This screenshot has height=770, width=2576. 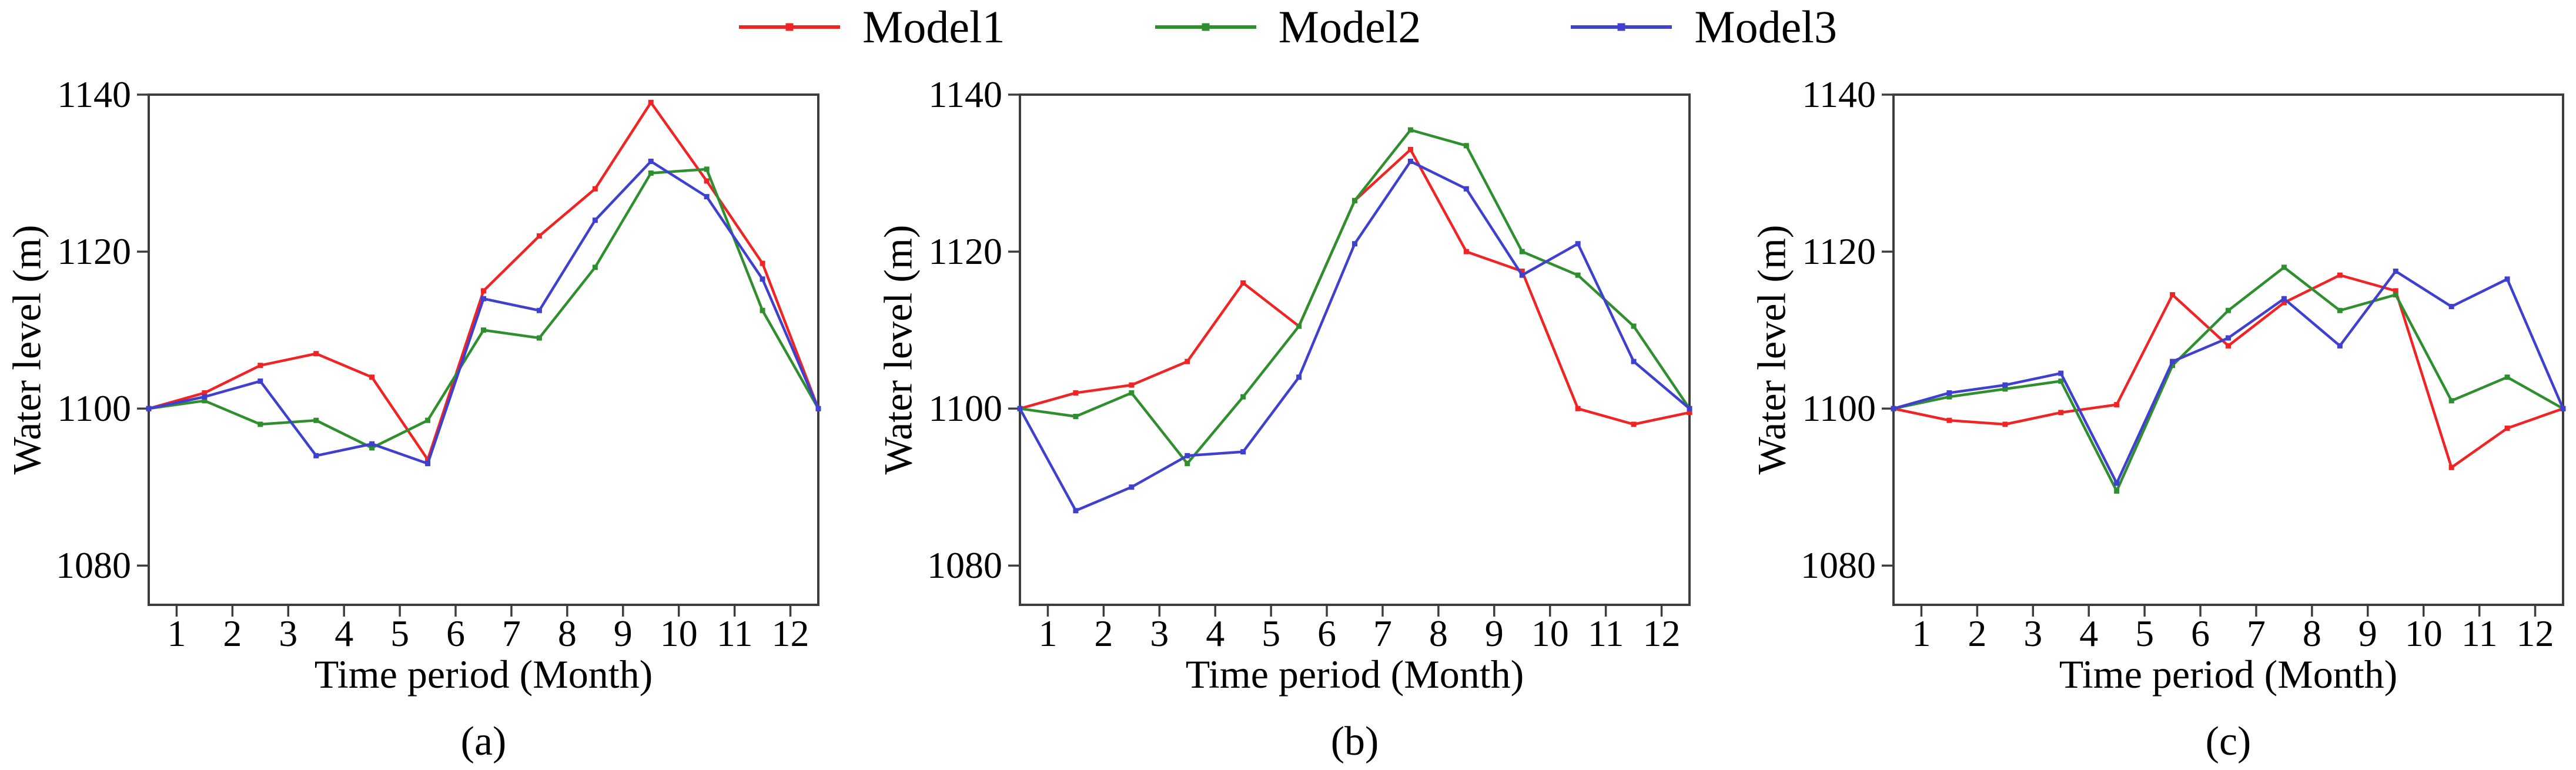 What do you see at coordinates (1349, 26) in the screenshot?
I see `legend-label-model2: Model2` at bounding box center [1349, 26].